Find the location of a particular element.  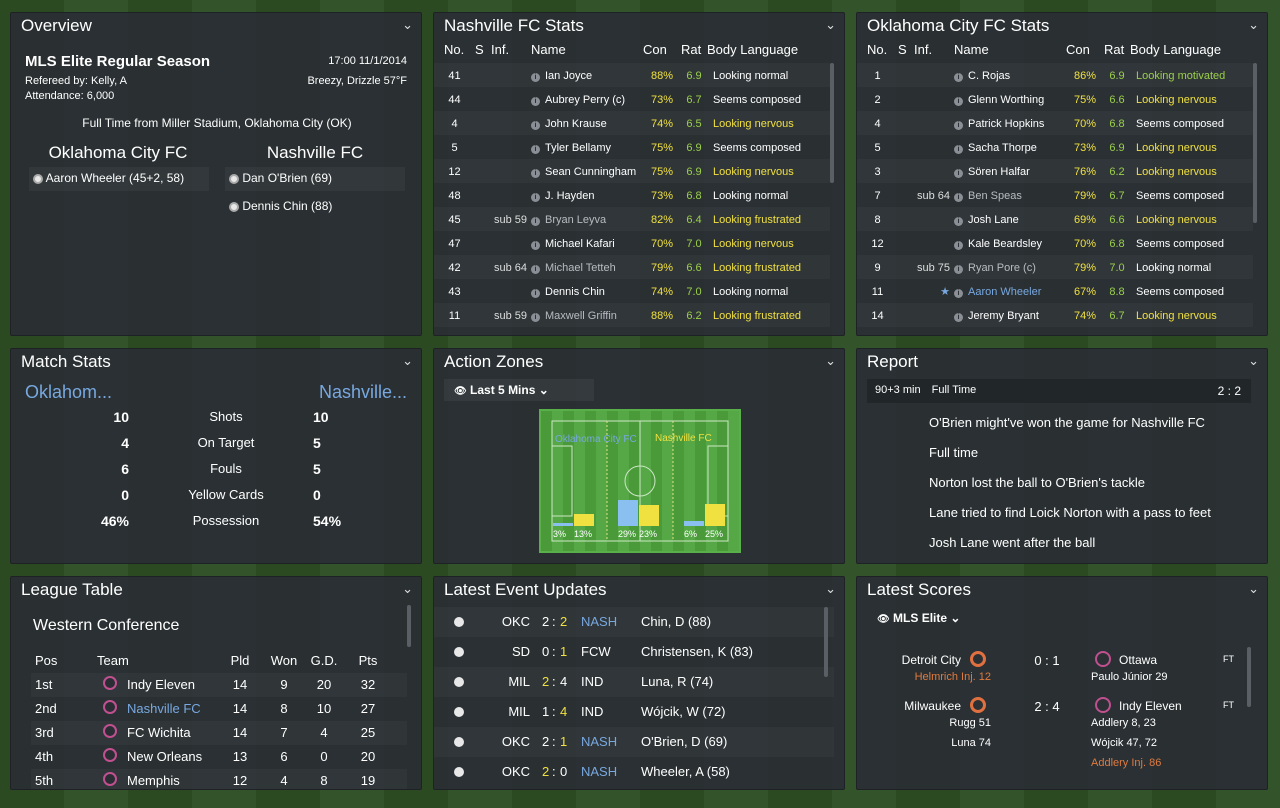

col-header: Inf. is located at coordinates (500, 49).